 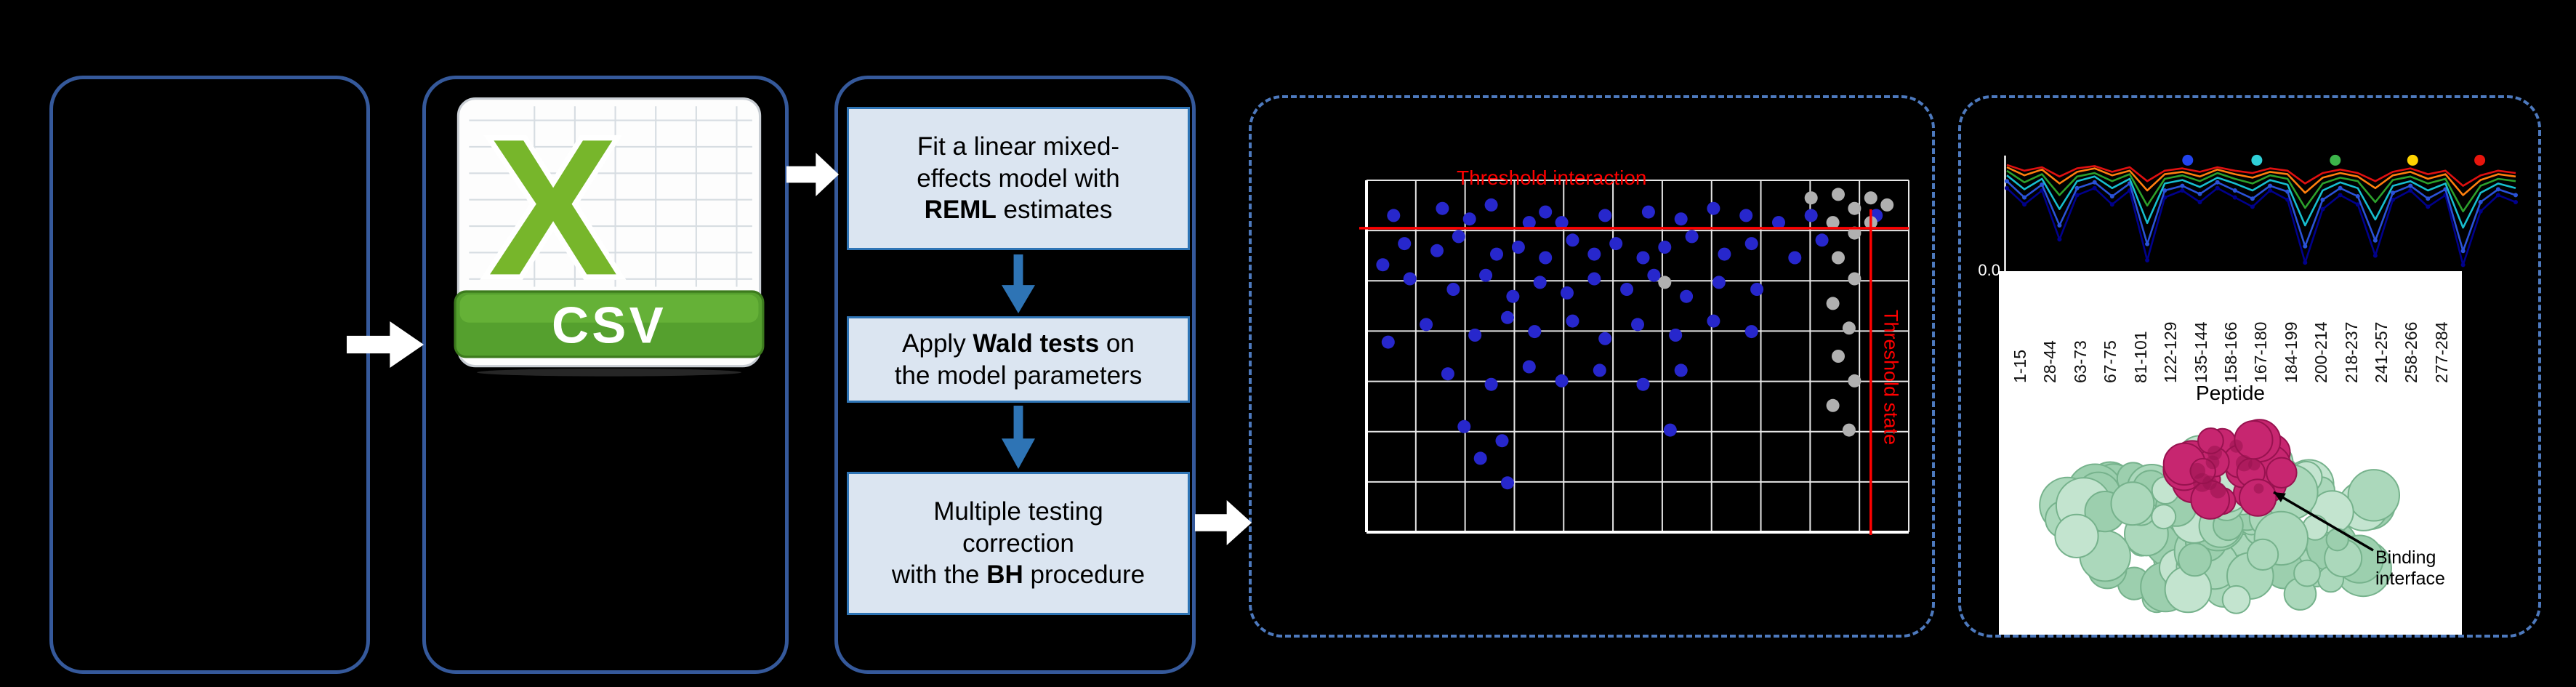 What do you see at coordinates (2140, 357) in the screenshot?
I see `peptide-tick-label: 81-101` at bounding box center [2140, 357].